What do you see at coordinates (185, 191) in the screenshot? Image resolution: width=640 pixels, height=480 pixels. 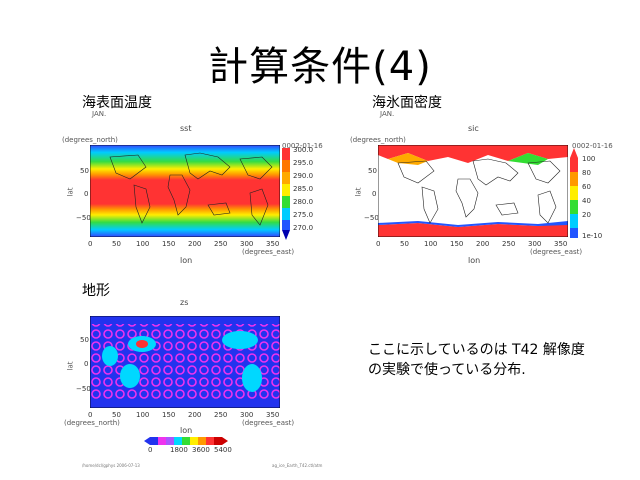 I see `sst-map` at bounding box center [185, 191].